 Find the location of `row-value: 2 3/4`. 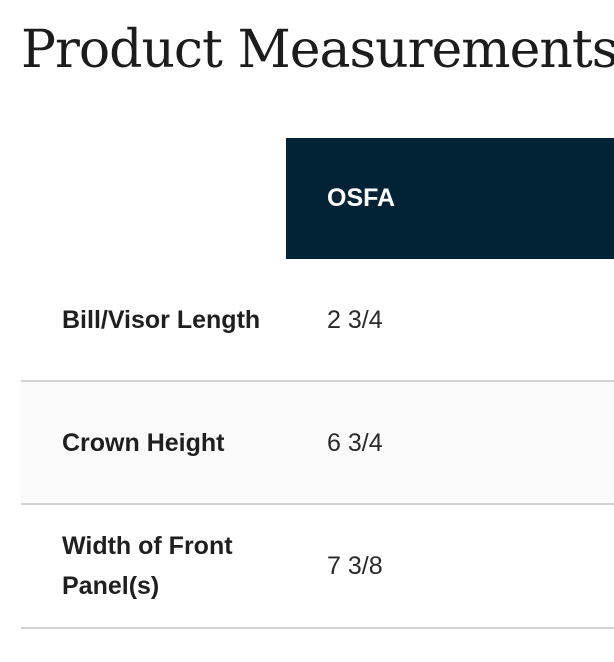

row-value: 2 3/4 is located at coordinates (355, 319).